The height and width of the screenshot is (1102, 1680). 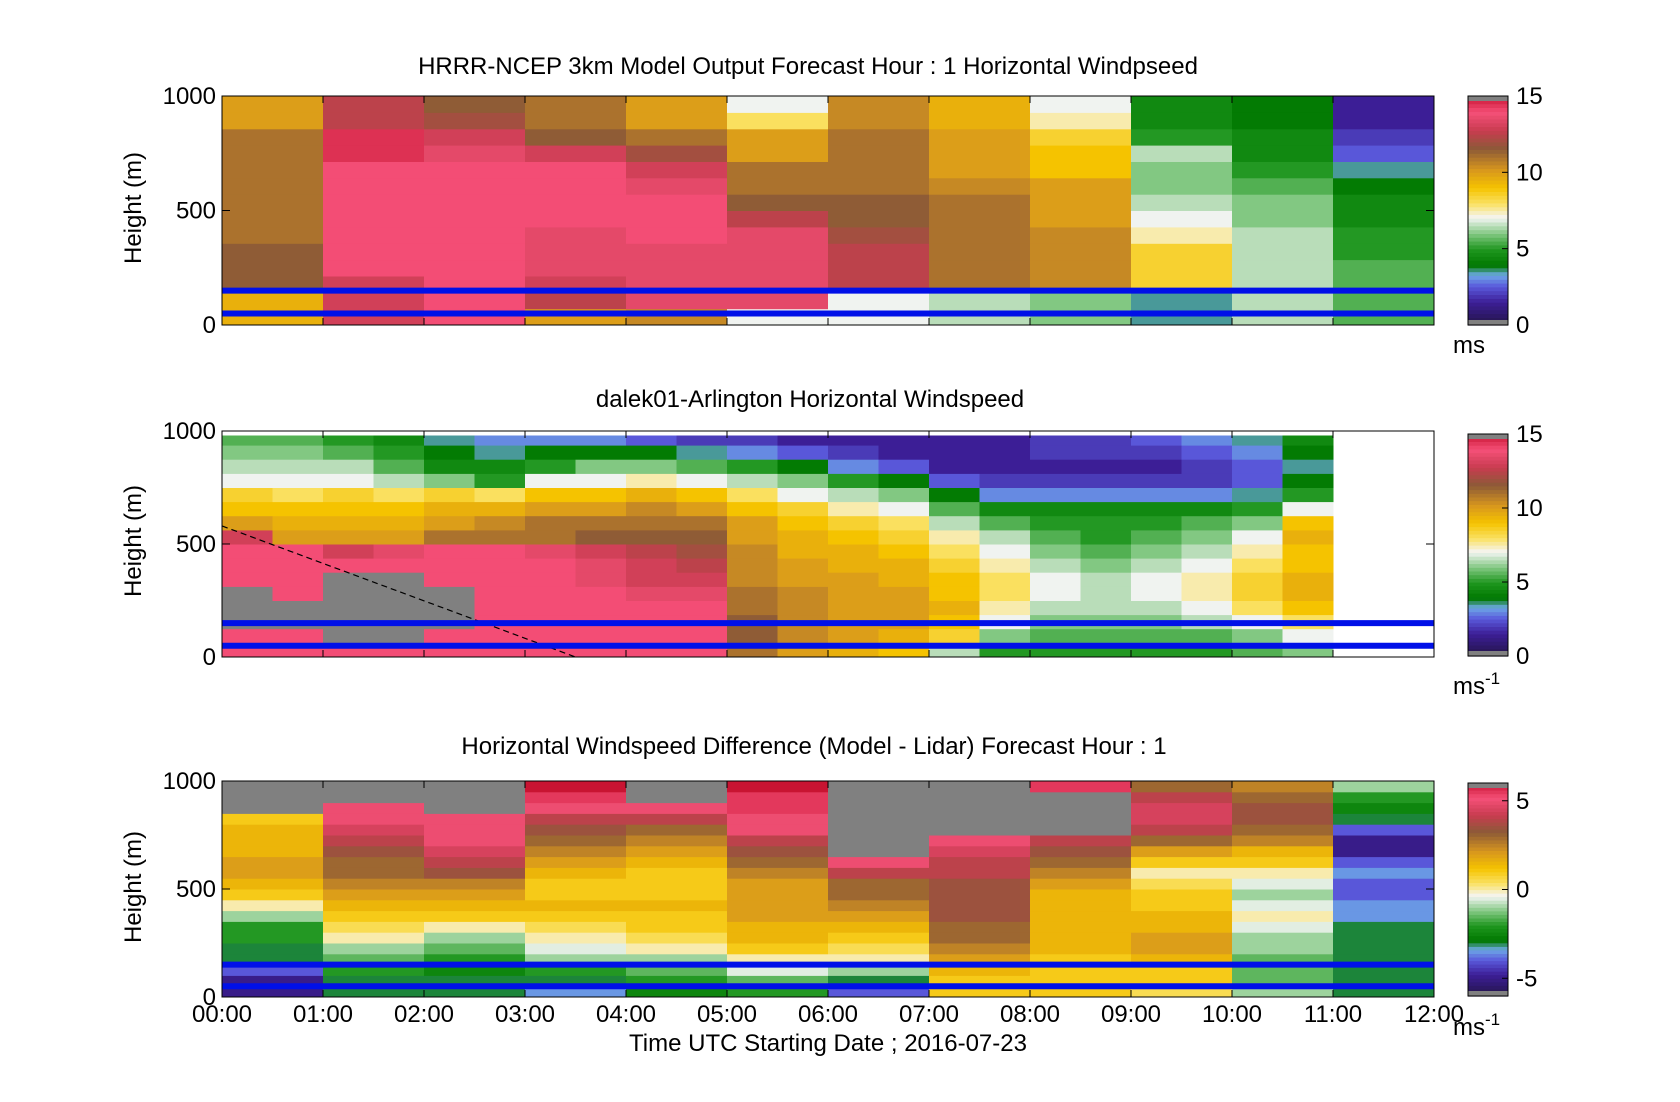 I want to click on colorbar-tick-label: 0, so click(x=1522, y=325).